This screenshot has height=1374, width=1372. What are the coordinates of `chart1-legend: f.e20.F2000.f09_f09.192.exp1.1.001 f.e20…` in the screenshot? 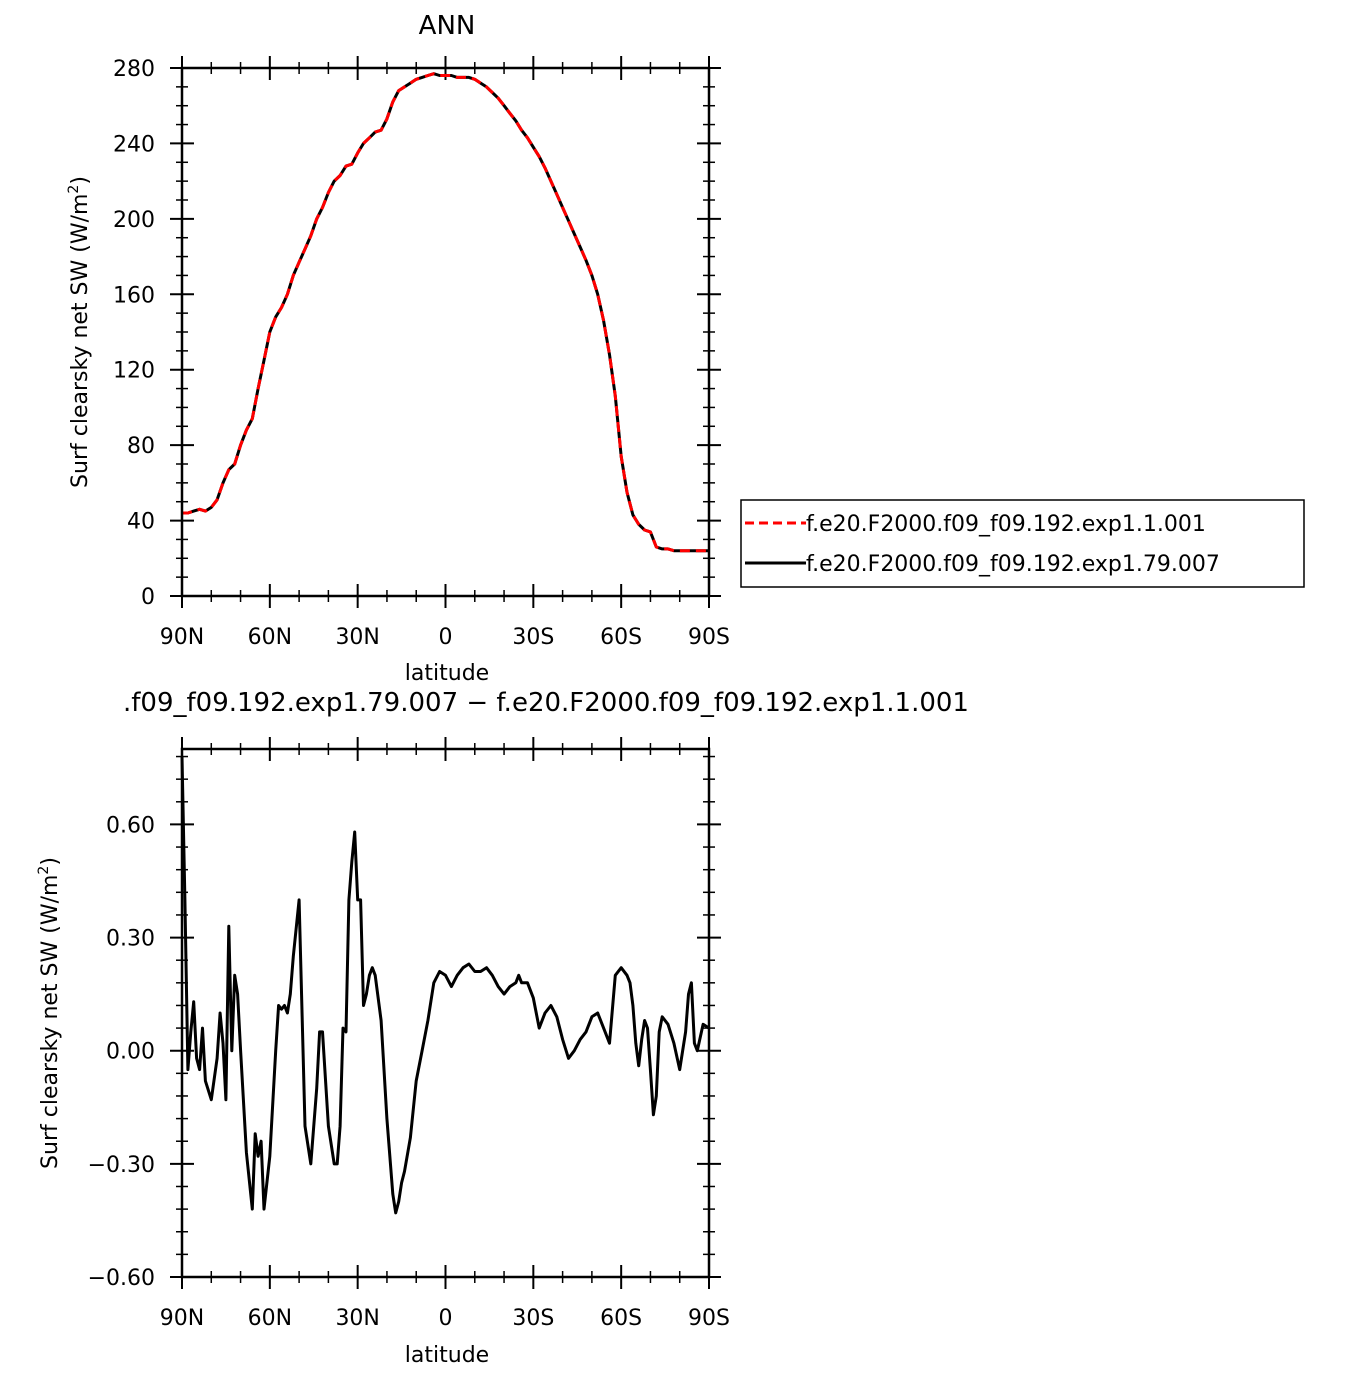 It's located at (1022, 543).